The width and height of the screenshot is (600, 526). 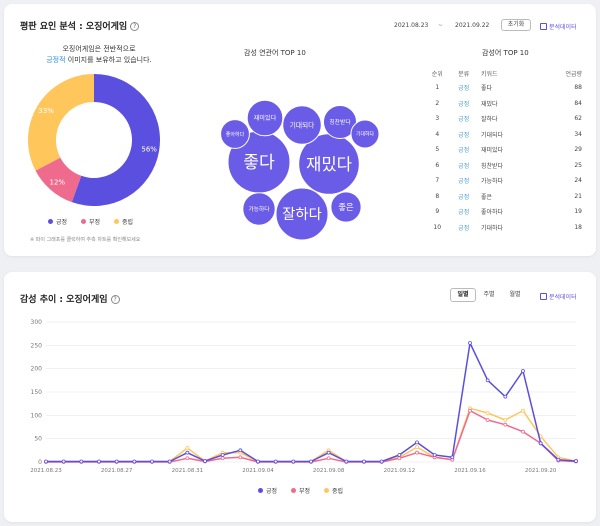 I want to click on legend-negative-2: 부정, so click(x=300, y=491).